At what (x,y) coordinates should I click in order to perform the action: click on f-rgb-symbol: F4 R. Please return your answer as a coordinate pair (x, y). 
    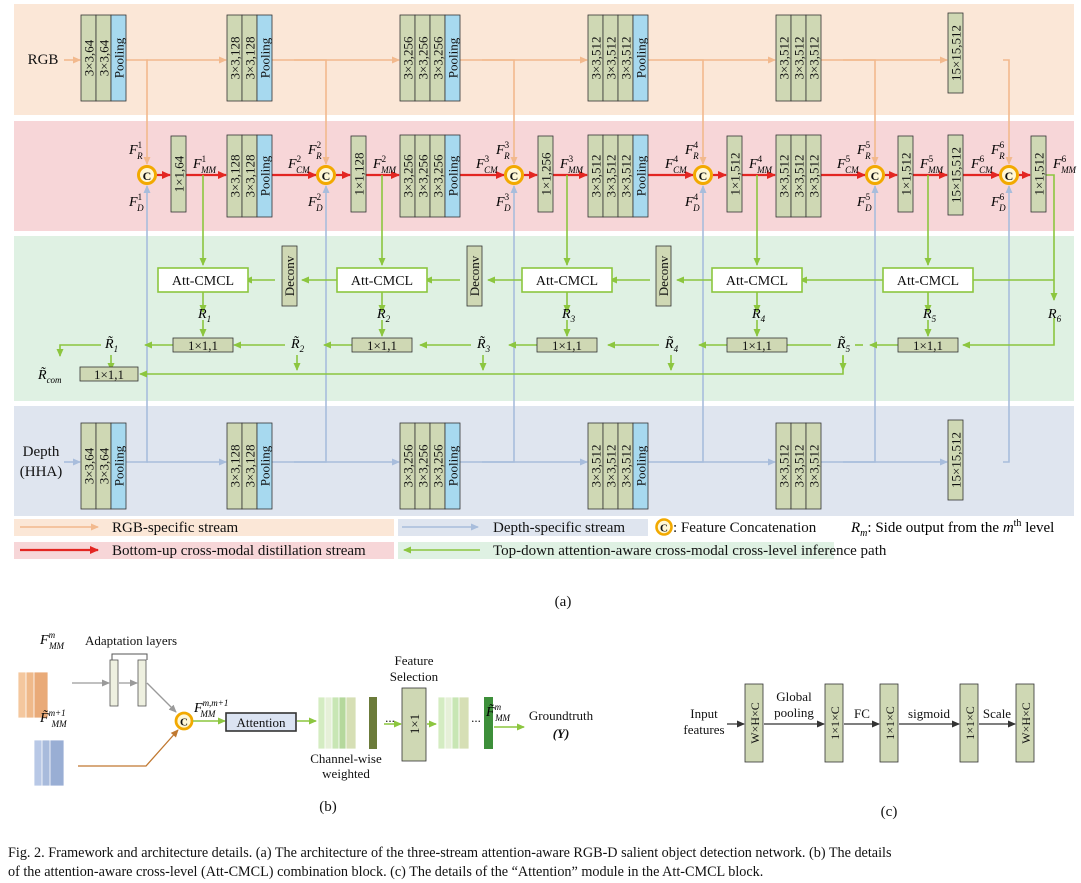
    Looking at the image, I should click on (691, 150).